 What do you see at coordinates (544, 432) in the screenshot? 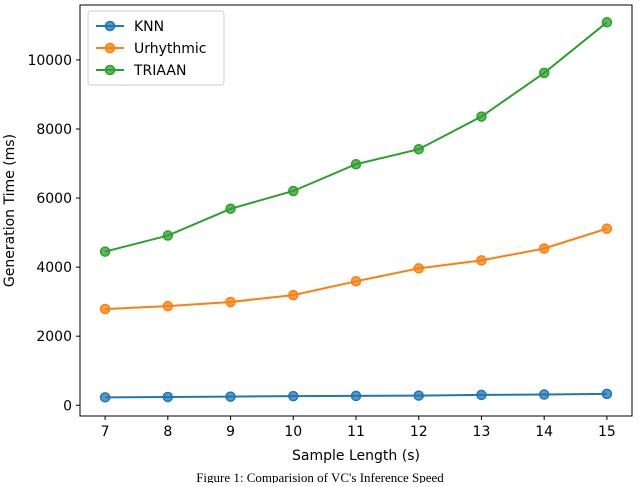
I see `x-tick-label: 14` at bounding box center [544, 432].